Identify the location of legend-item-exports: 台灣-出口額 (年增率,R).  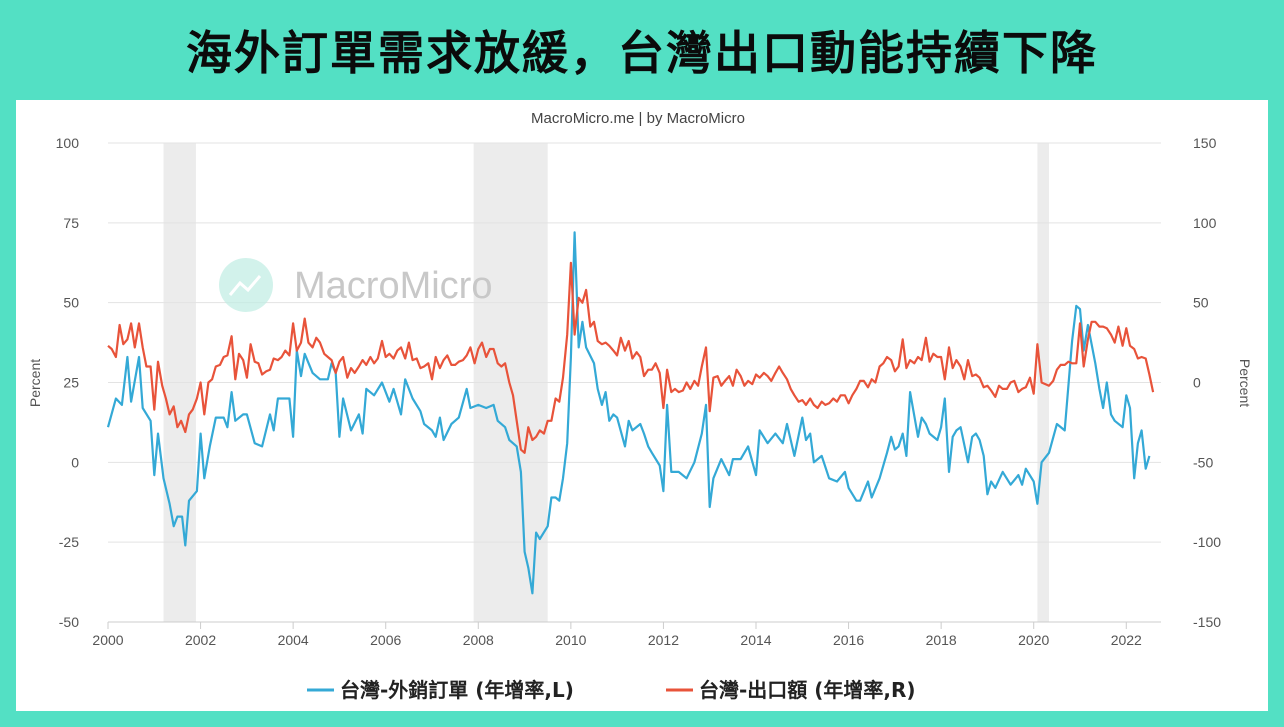
(791, 690).